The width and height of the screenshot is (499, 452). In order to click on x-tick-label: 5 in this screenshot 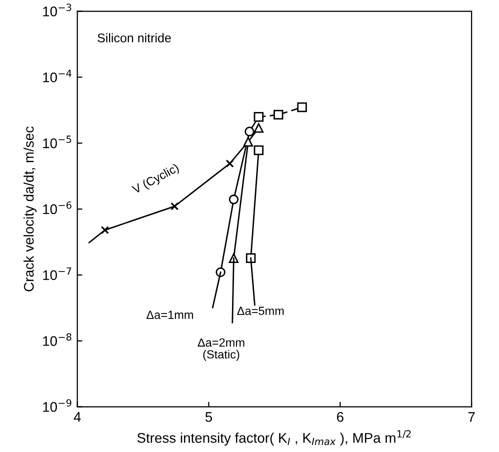, I will do `click(208, 417)`.